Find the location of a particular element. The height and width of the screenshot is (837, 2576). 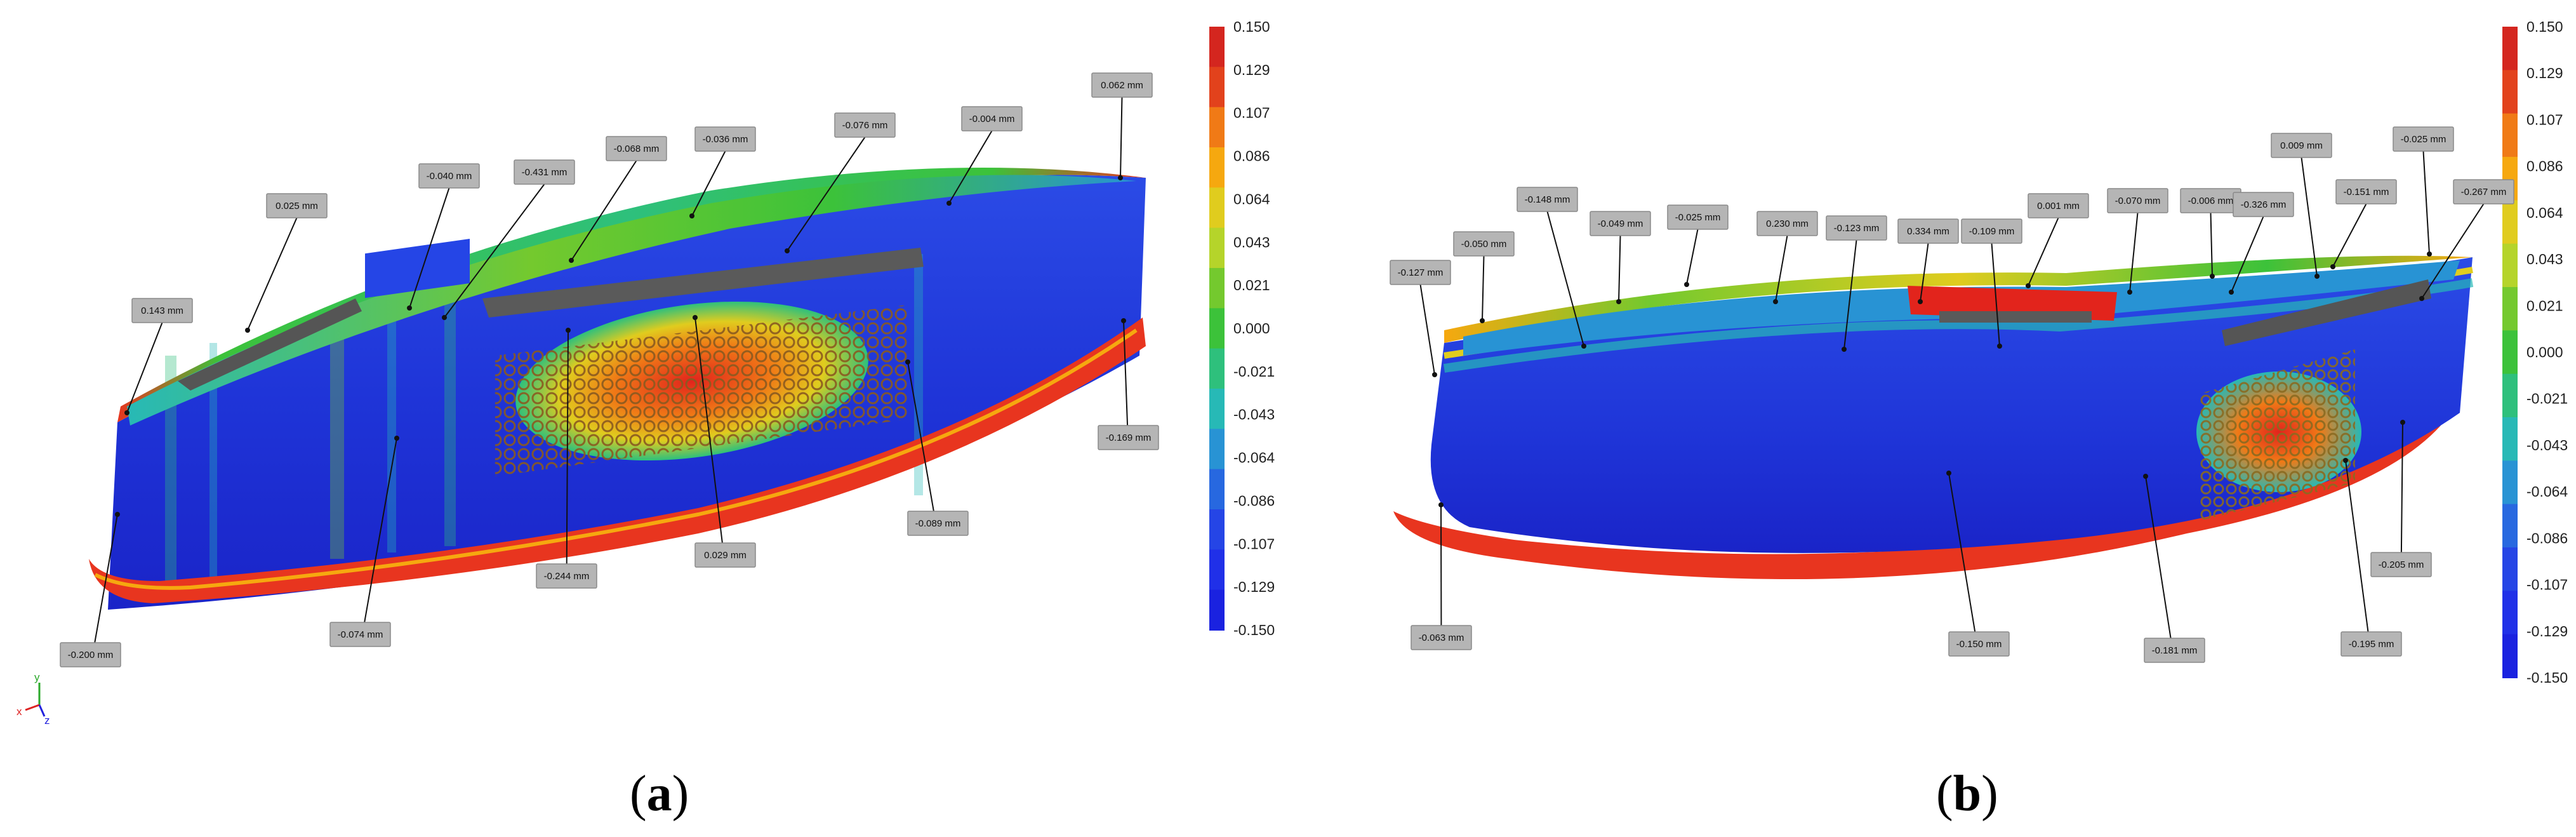

colorbar-tick-label: 0.107 is located at coordinates (2544, 119).